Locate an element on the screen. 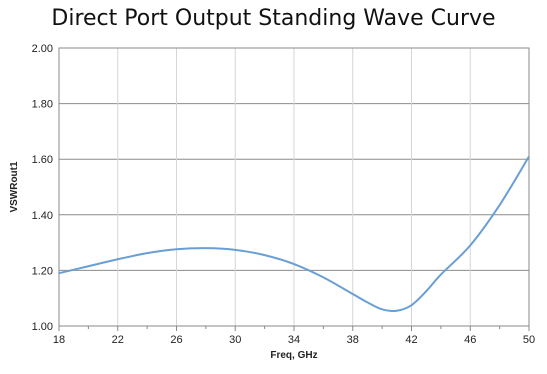  x-axis-ticks: 18 22 26 30 34 38 42 46 50 is located at coordinates (294, 336).